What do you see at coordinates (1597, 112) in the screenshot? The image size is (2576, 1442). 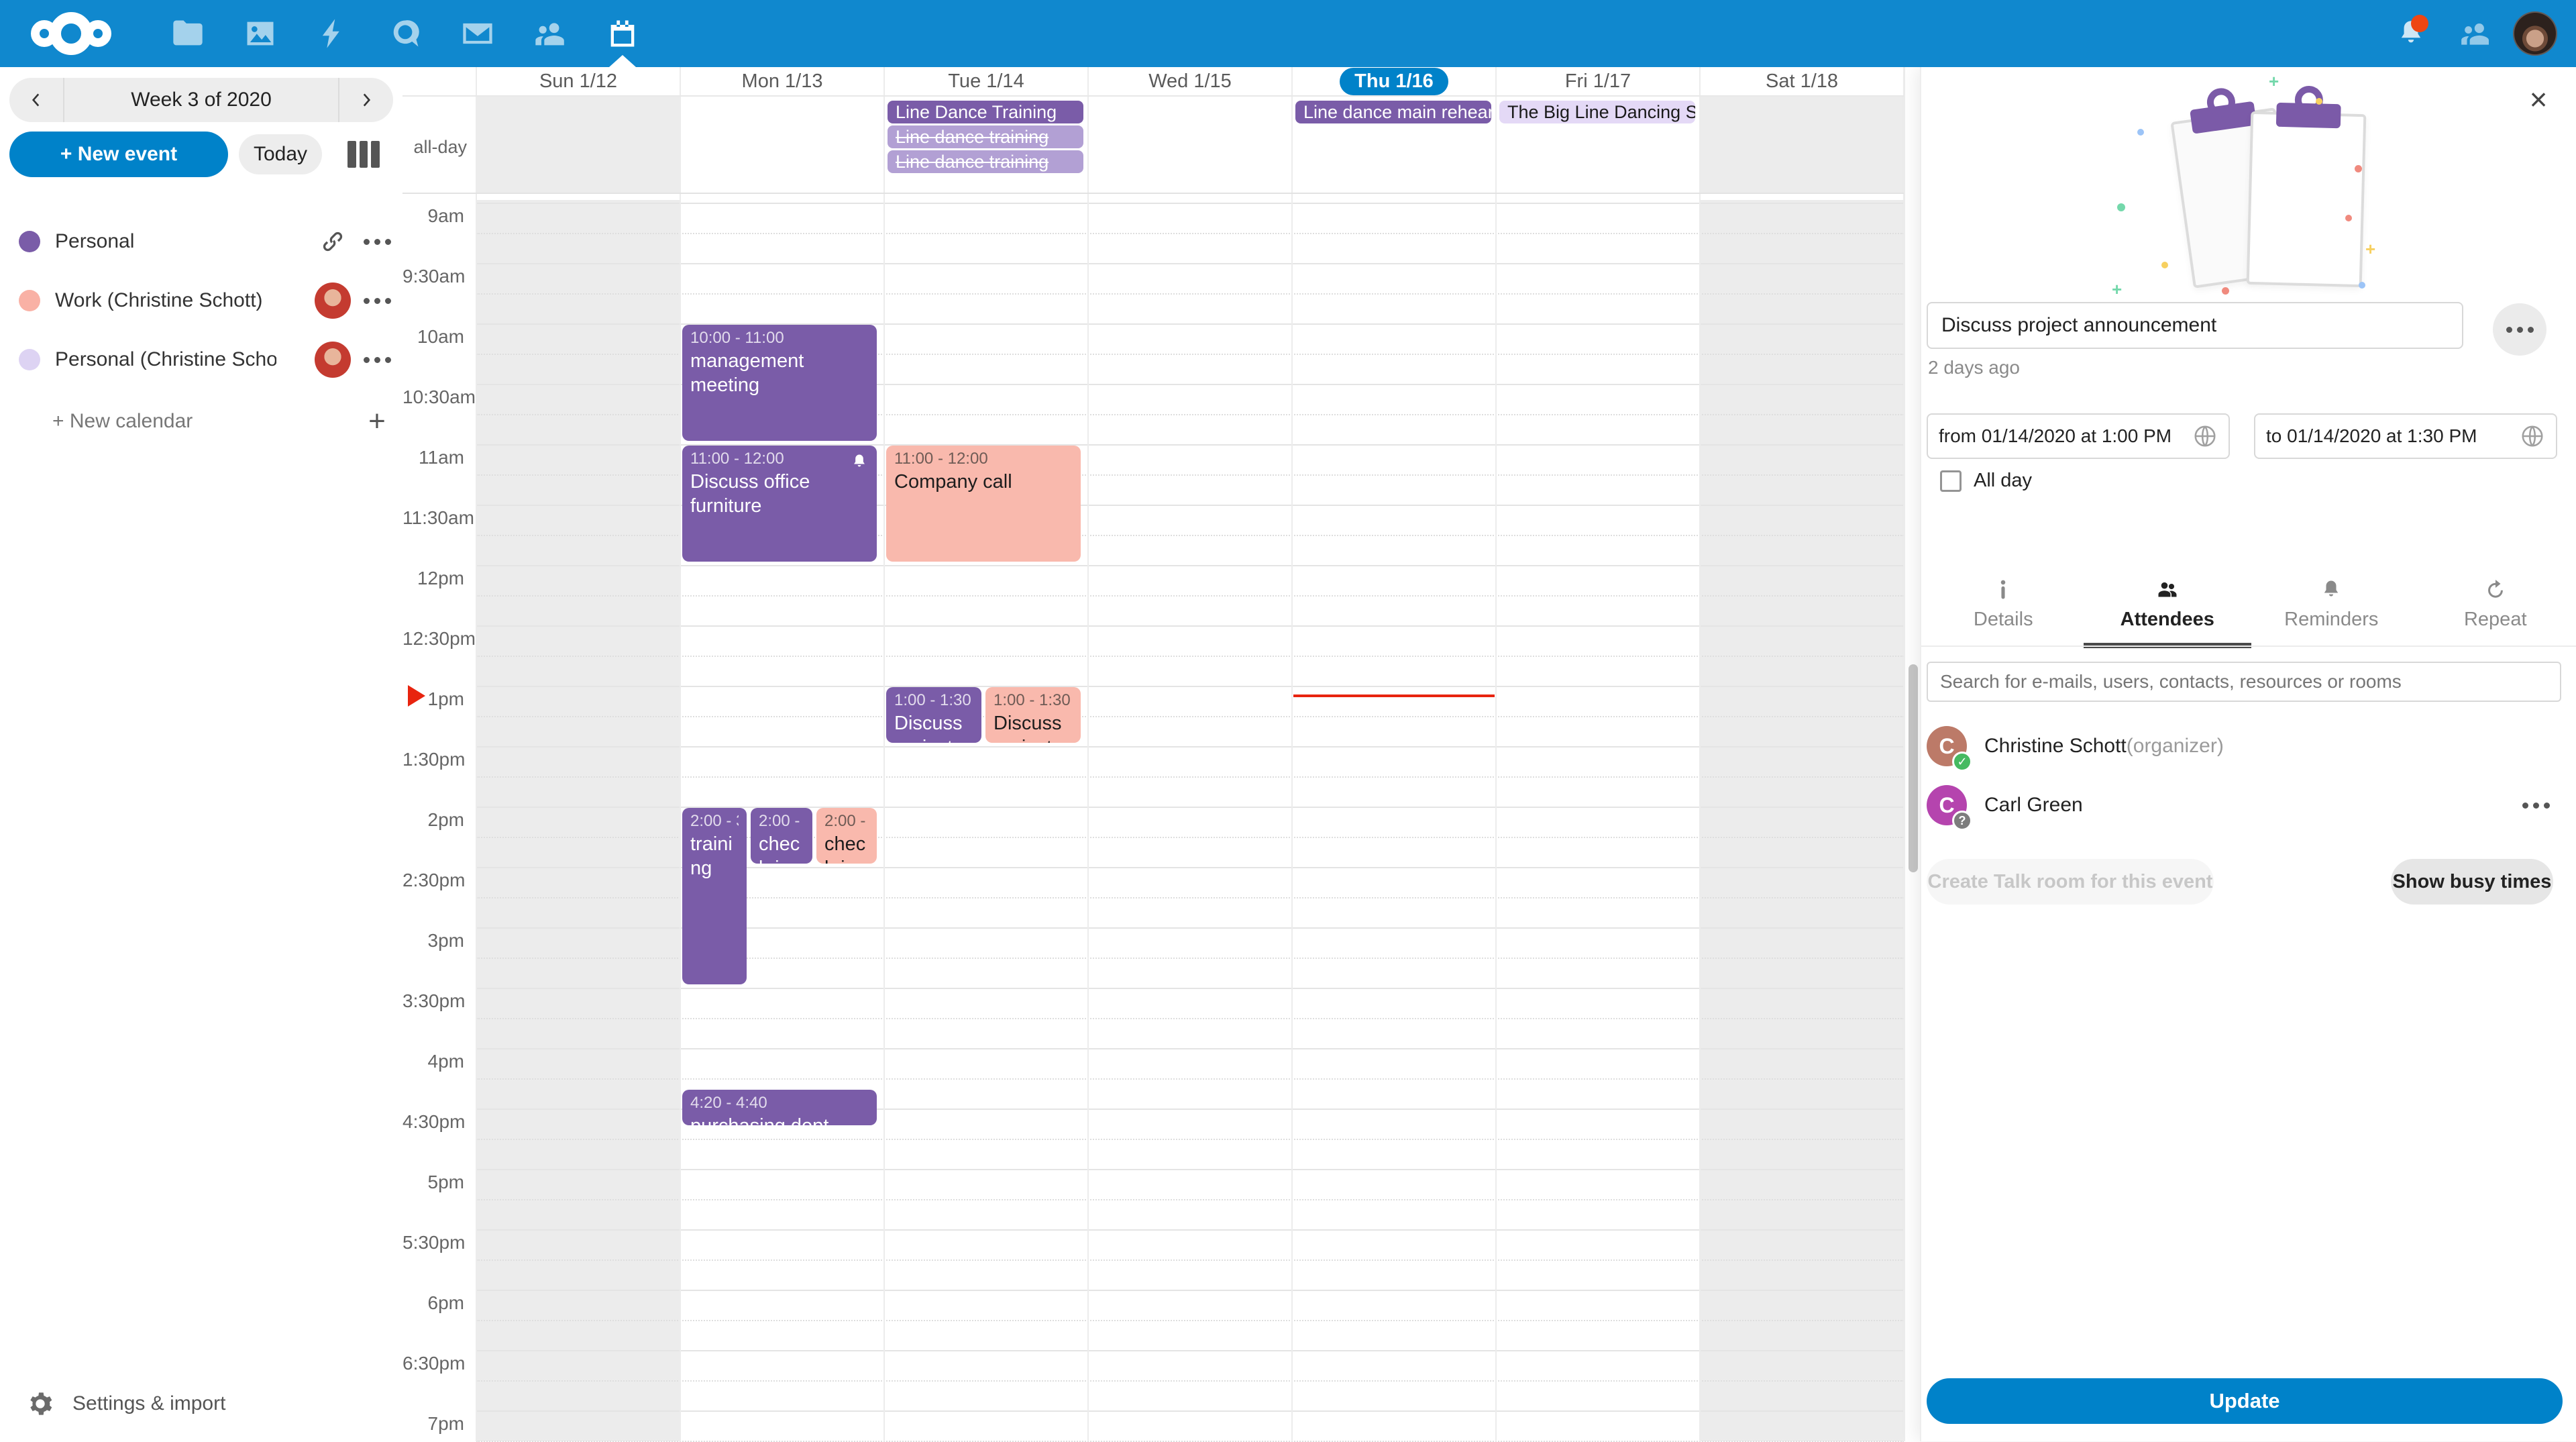 I see `allday-event: The Big Line Dancing Show` at bounding box center [1597, 112].